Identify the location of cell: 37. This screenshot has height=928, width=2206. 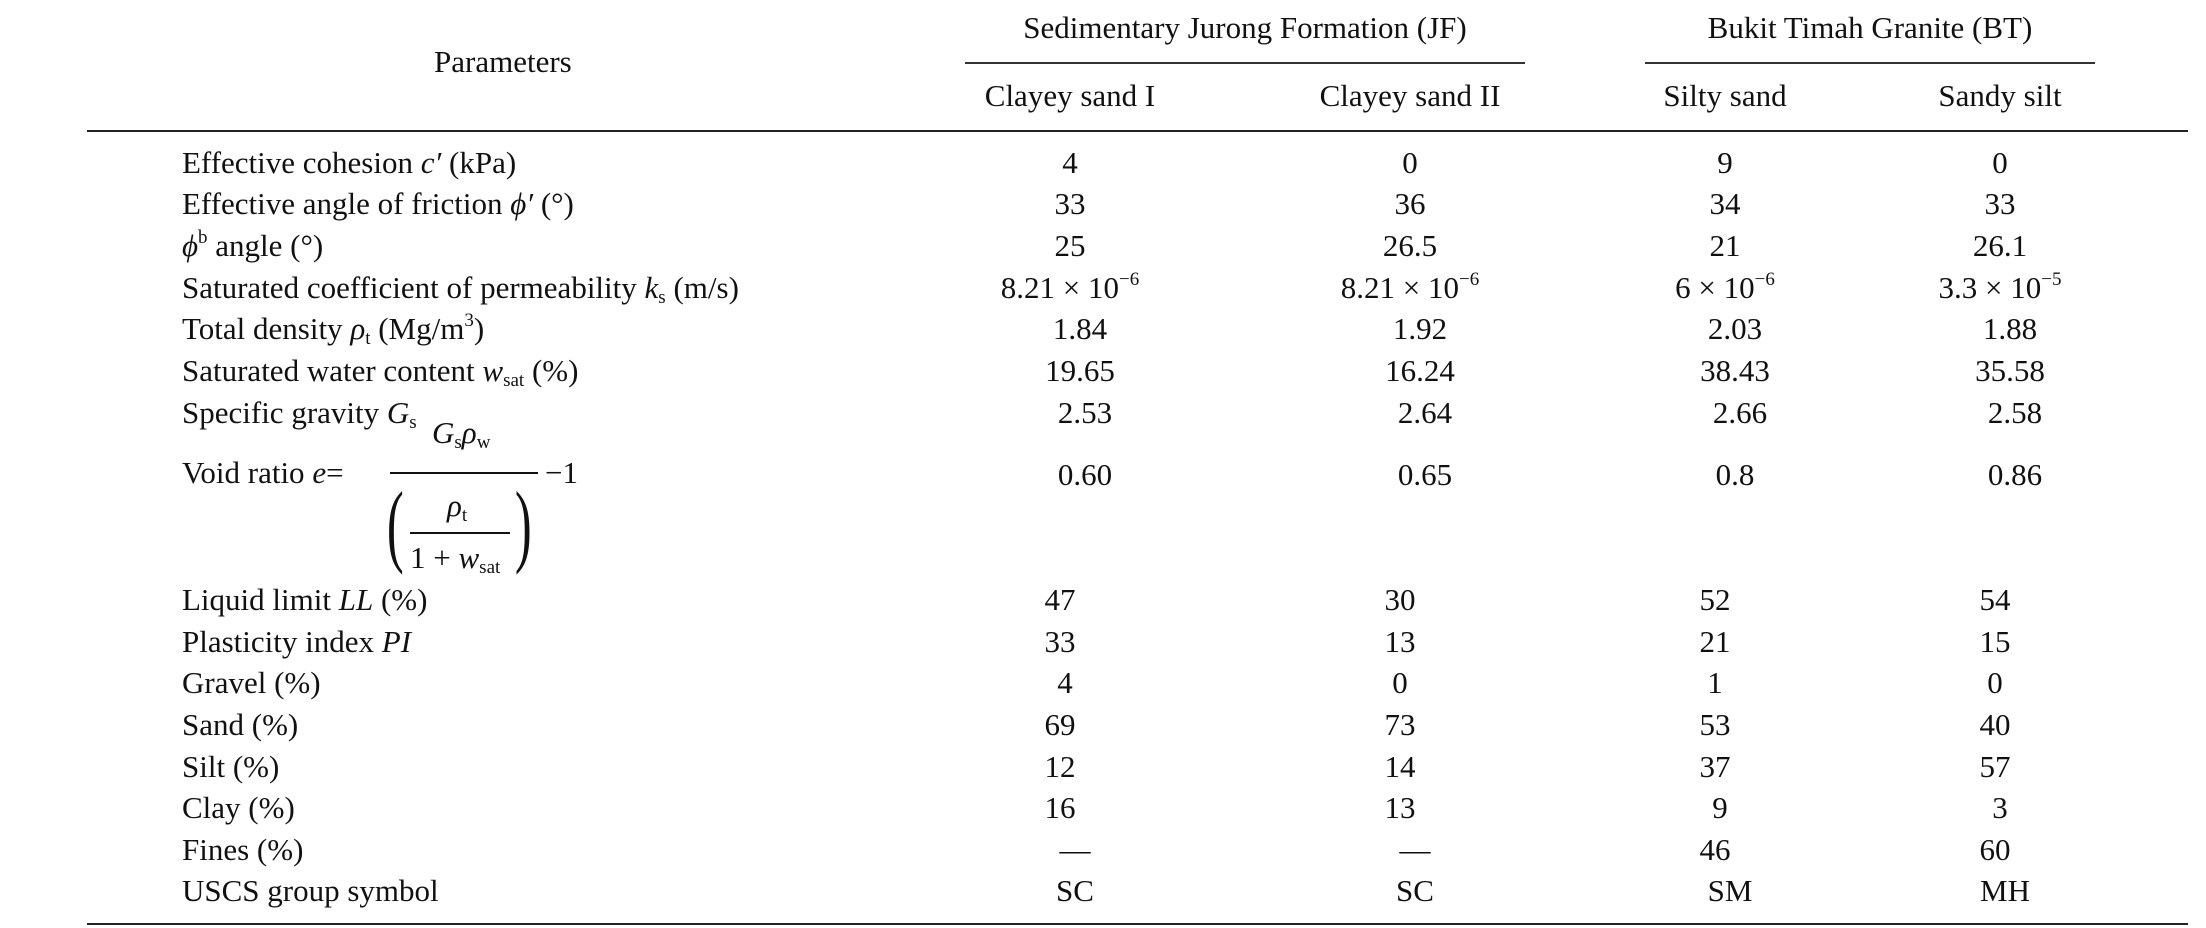
(1715, 766).